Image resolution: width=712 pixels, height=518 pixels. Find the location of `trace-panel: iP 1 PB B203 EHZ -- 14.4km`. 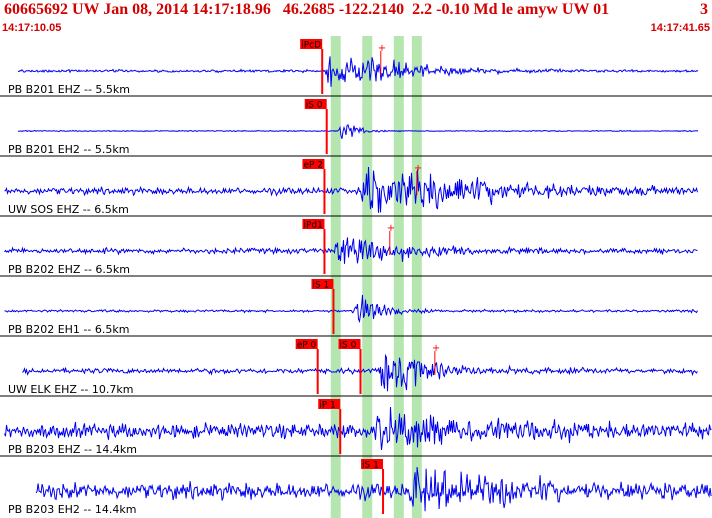

trace-panel: iP 1 PB B203 EHZ -- 14.4km is located at coordinates (356, 425).